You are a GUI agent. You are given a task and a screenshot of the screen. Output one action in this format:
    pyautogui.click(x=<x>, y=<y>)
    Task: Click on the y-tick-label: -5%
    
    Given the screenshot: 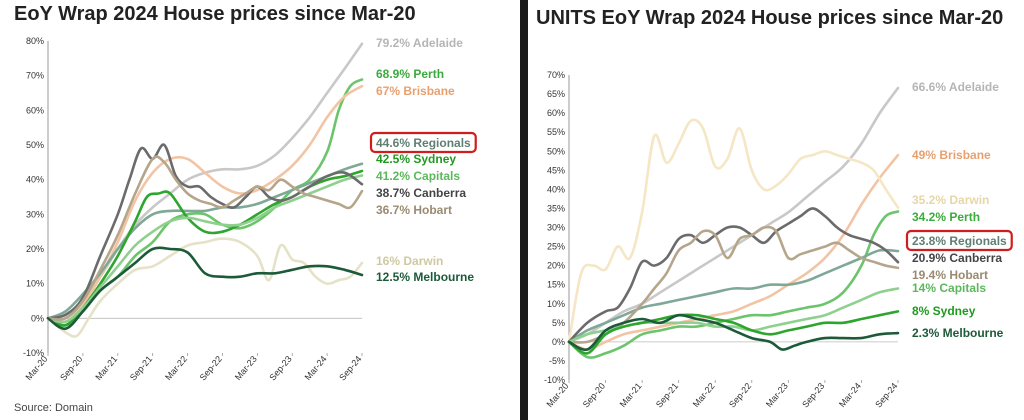 What is the action you would take?
    pyautogui.click(x=557, y=361)
    